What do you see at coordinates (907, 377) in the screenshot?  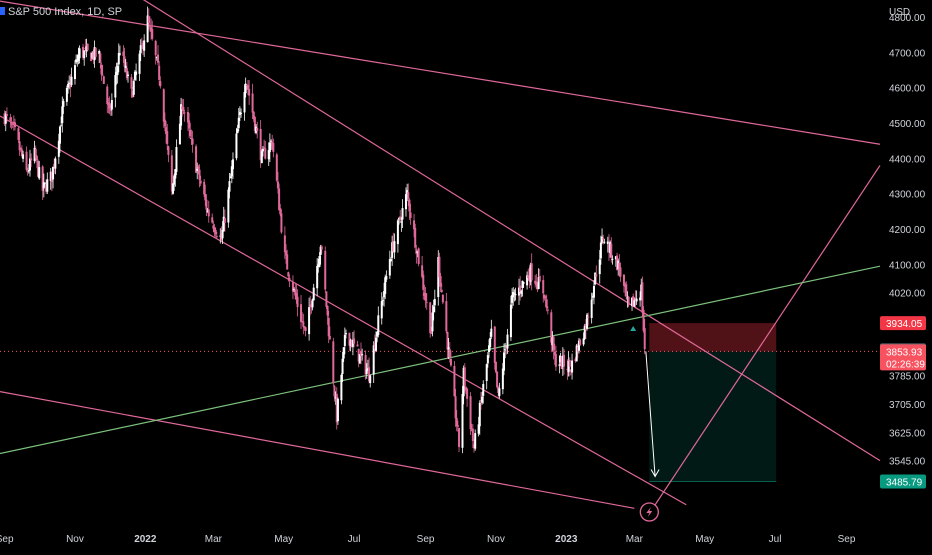 I see `y-tick-label: 3785.00` at bounding box center [907, 377].